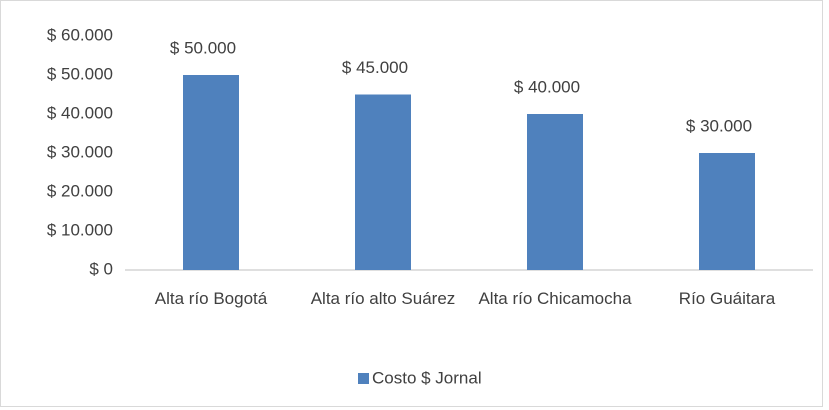 The image size is (829, 410). Describe the element at coordinates (427, 377) in the screenshot. I see `legend-label: Costo $ Jornal` at that location.